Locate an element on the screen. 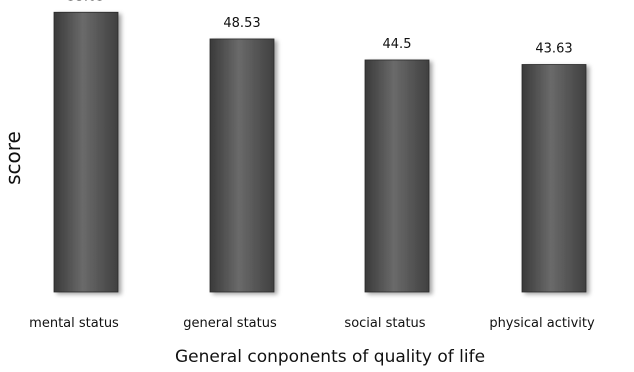  value-label-social-status: 44.5 is located at coordinates (397, 44).